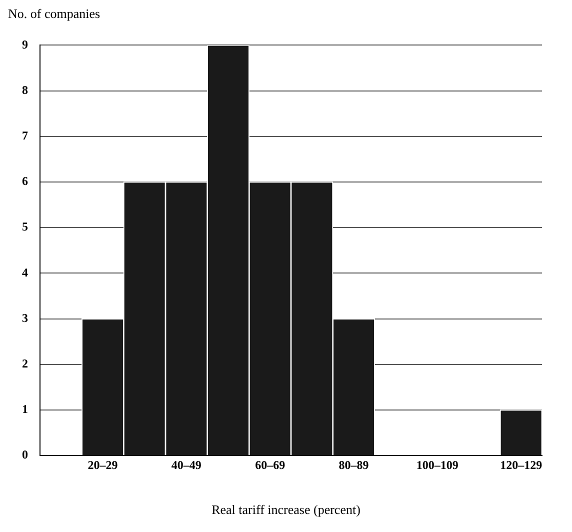  I want to click on x-tick-label: 60–69, so click(270, 465).